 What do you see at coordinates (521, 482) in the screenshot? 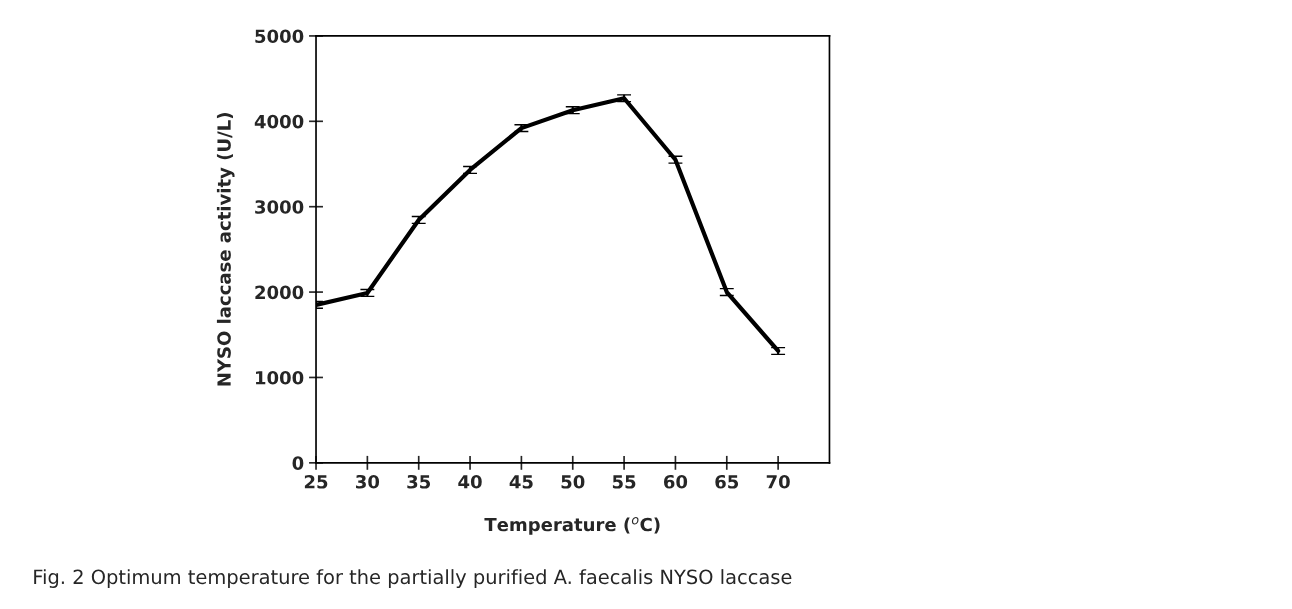
I see `x-tick-label: 45` at bounding box center [521, 482].